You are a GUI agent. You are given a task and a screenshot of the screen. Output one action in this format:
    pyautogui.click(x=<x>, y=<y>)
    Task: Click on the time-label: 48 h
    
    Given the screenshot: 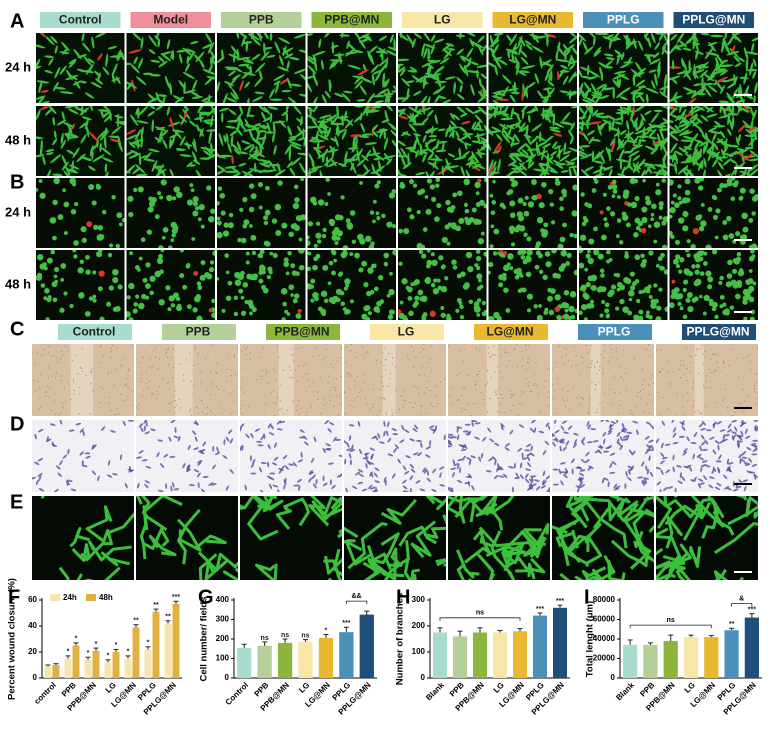 What is the action you would take?
    pyautogui.click(x=18, y=139)
    